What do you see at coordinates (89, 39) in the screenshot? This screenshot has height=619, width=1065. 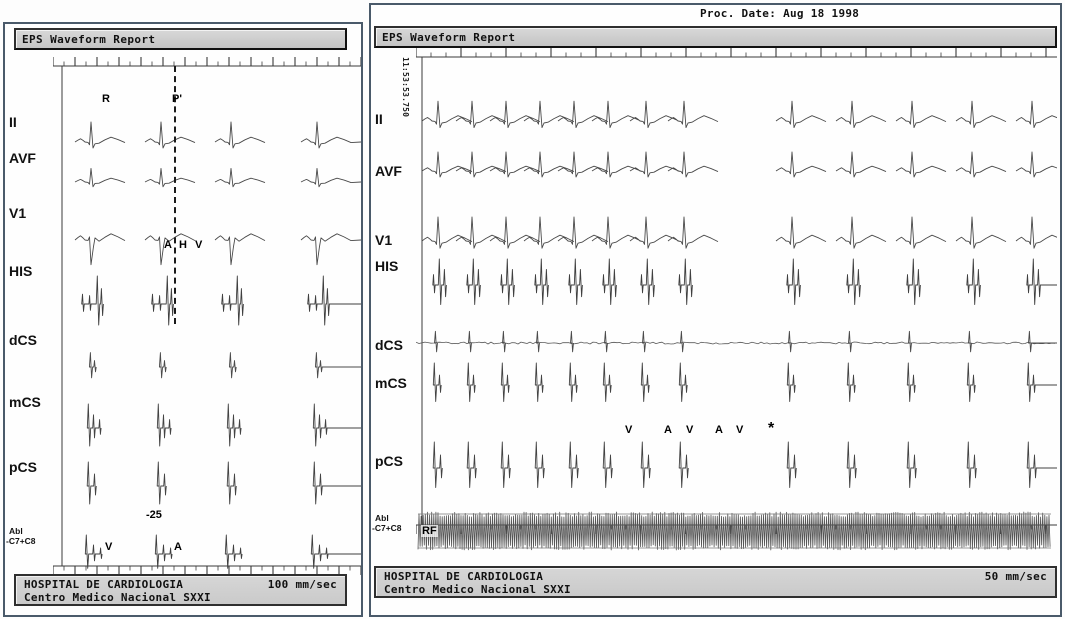 I see `left-report-title: EPS Waveform Report` at bounding box center [89, 39].